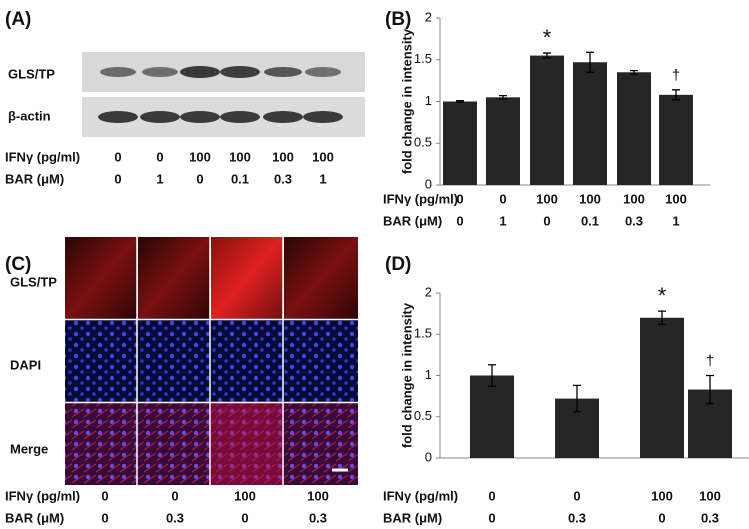 The height and width of the screenshot is (529, 749). I want to click on panel-label: (D), so click(398, 264).